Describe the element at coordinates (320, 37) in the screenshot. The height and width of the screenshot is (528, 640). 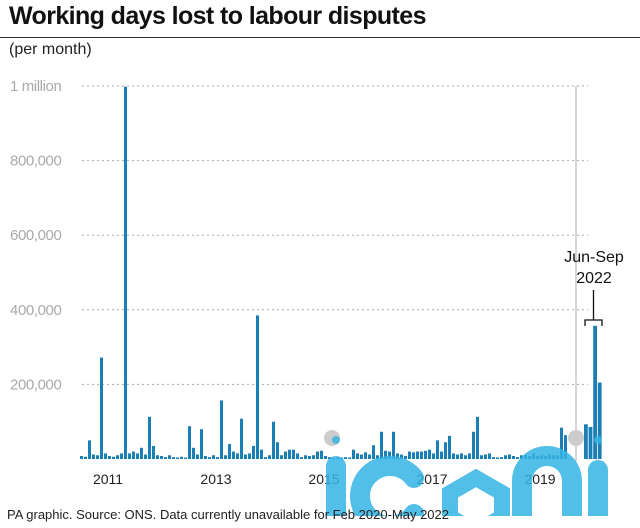
I see `title-divider` at that location.